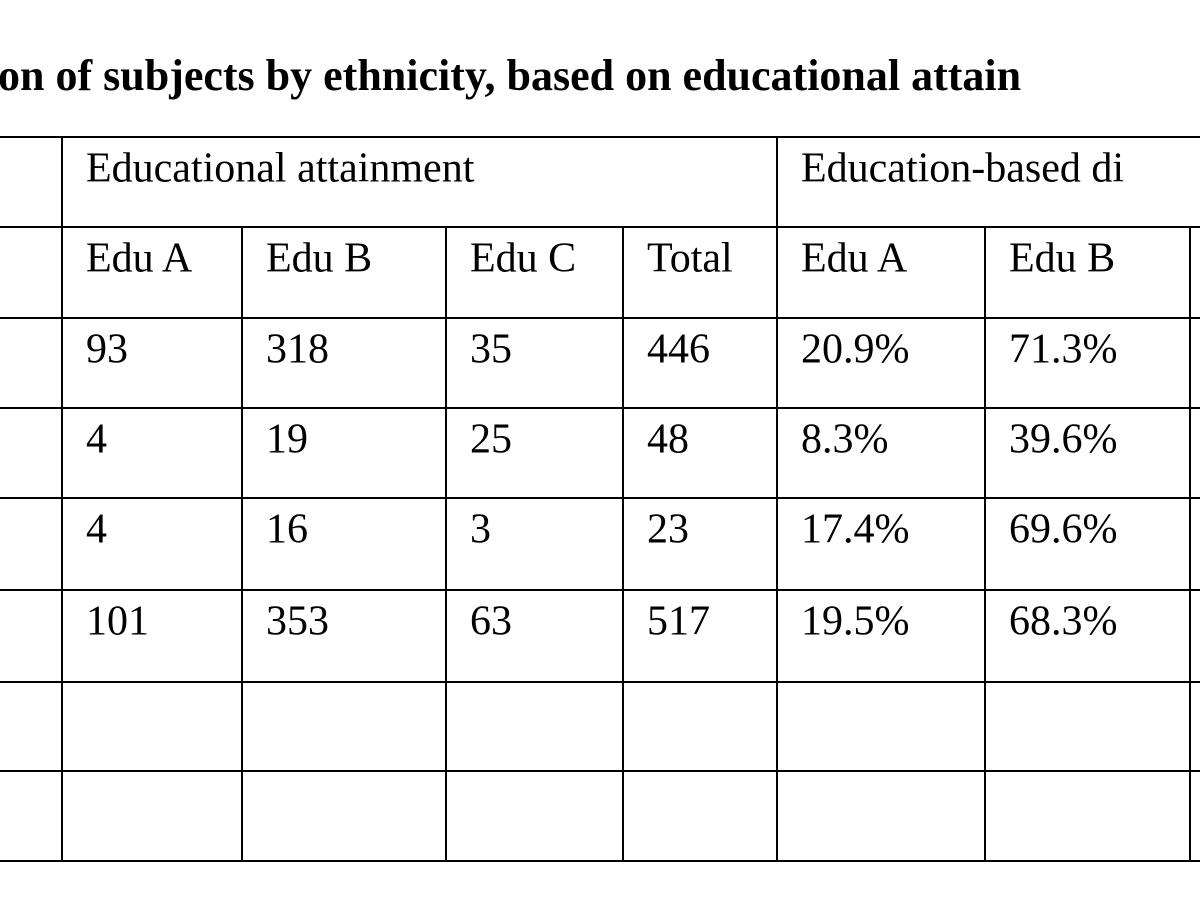 This screenshot has width=1200, height=900. Describe the element at coordinates (668, 440) in the screenshot. I see `table-cell: 48` at that location.